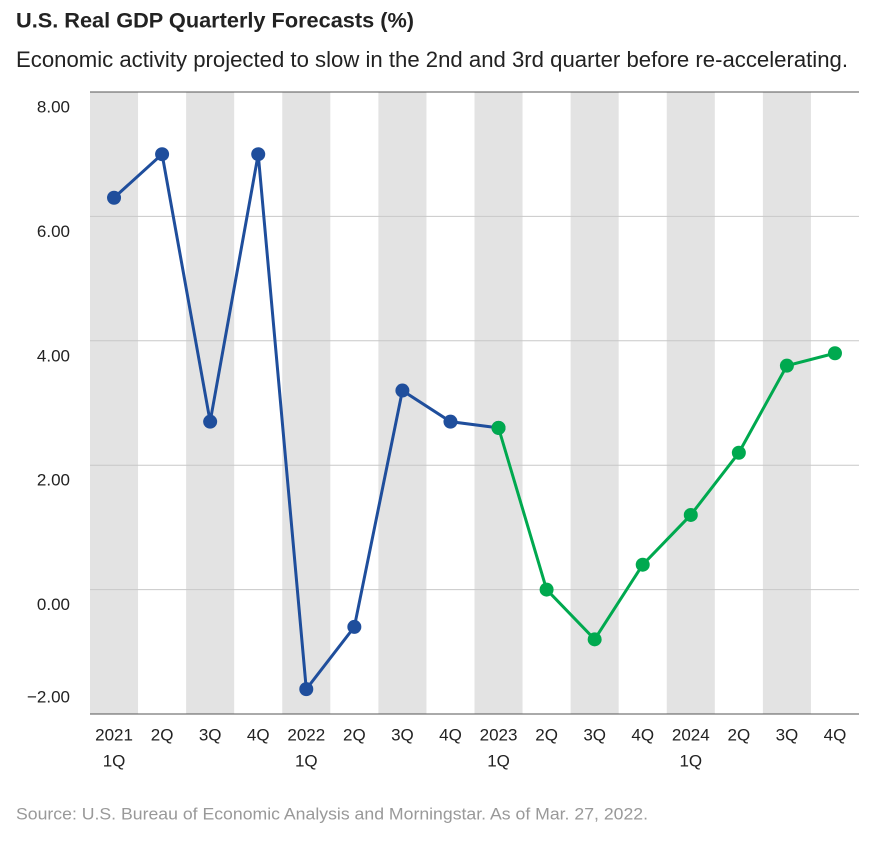  Describe the element at coordinates (53, 604) in the screenshot. I see `y-tick-label: 0.00` at that location.